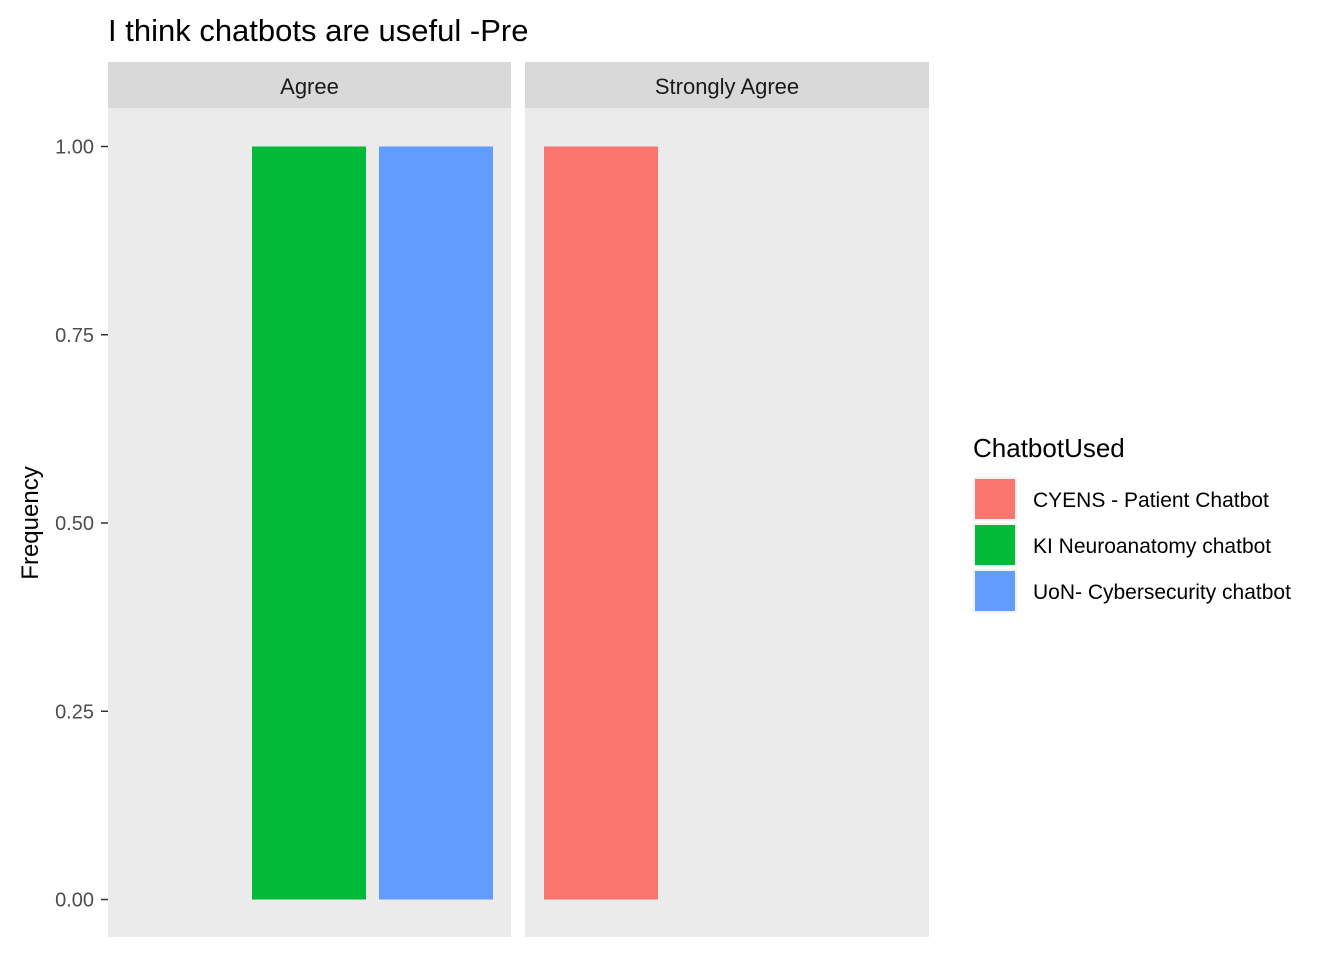 This screenshot has height=960, width=1344. Describe the element at coordinates (74, 524) in the screenshot. I see `y-tick-label: 0.50` at that location.